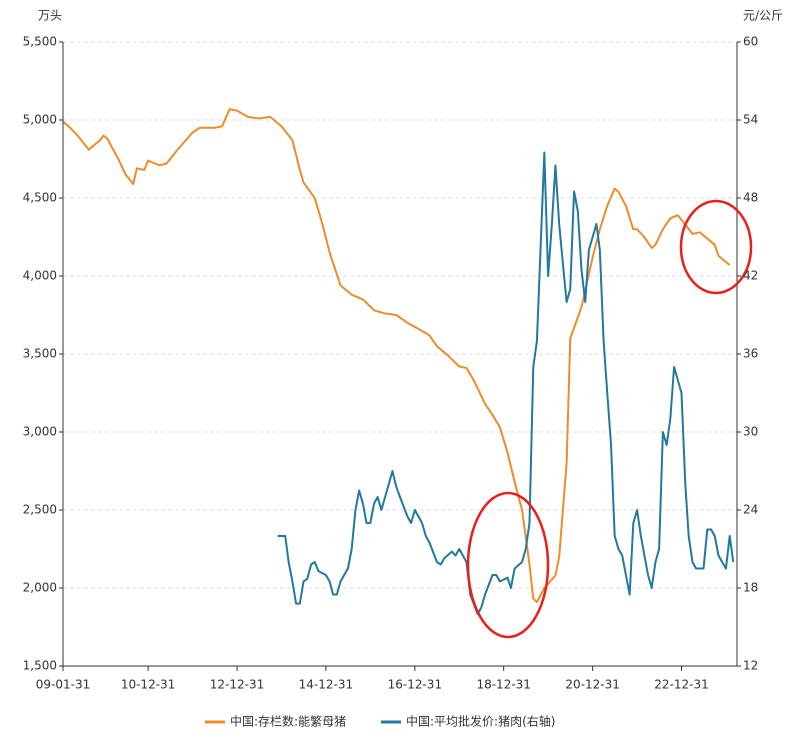 Image resolution: width=785 pixels, height=741 pixels. Describe the element at coordinates (40, 666) in the screenshot. I see `y-tick-label: 1,500` at that location.